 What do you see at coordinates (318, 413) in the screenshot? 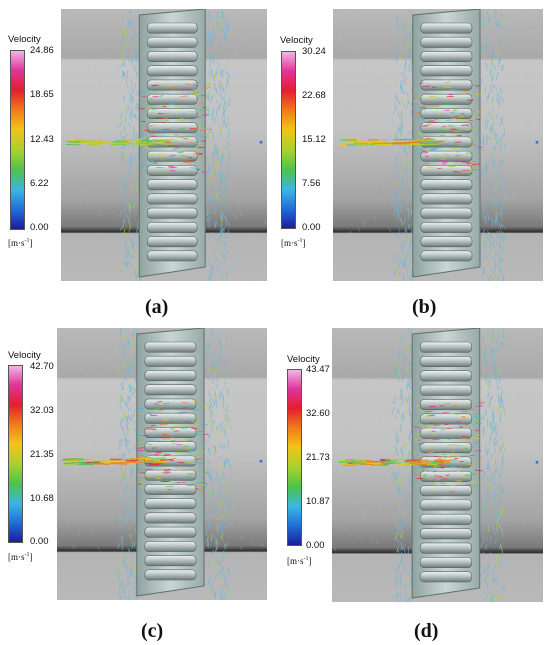
I see `tick-3q: 32.60` at bounding box center [318, 413].